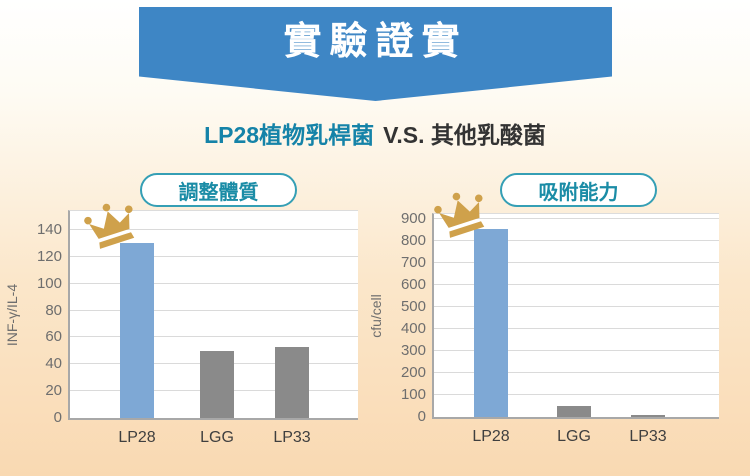  I want to click on y-tick-label: 900, so click(413, 218).